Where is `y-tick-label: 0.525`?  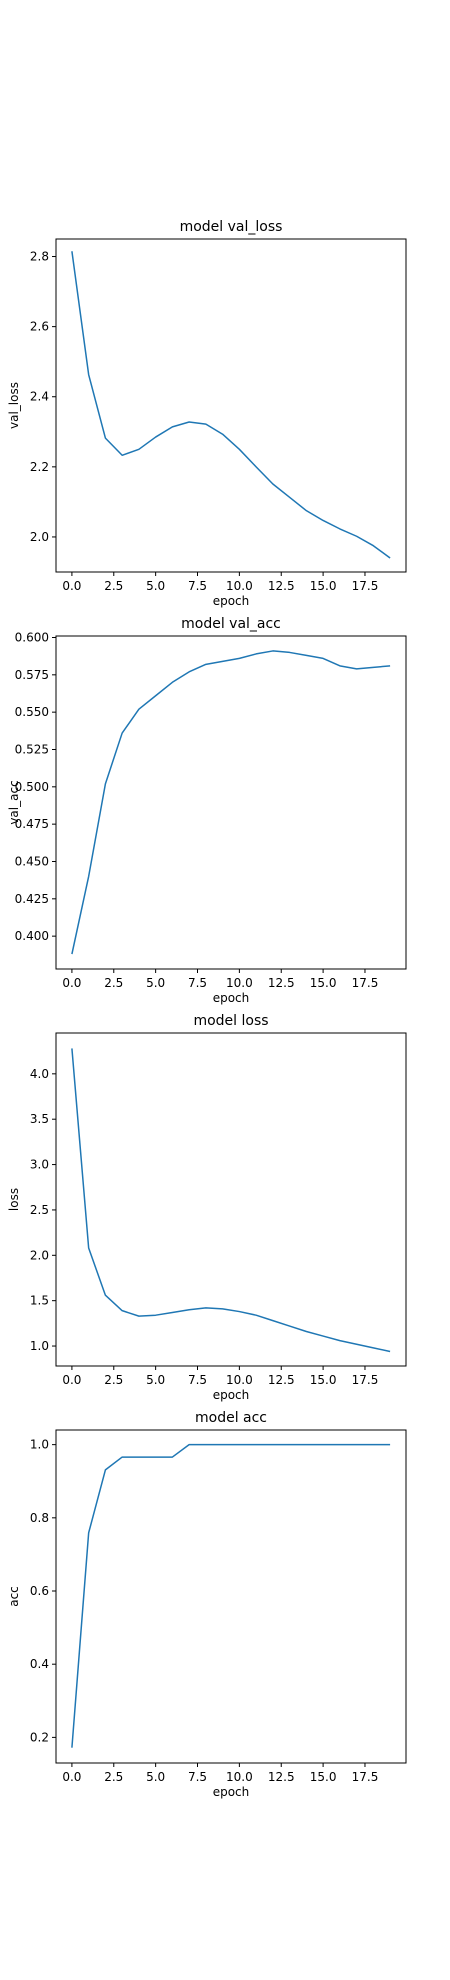
y-tick-label: 0.525 is located at coordinates (32, 749).